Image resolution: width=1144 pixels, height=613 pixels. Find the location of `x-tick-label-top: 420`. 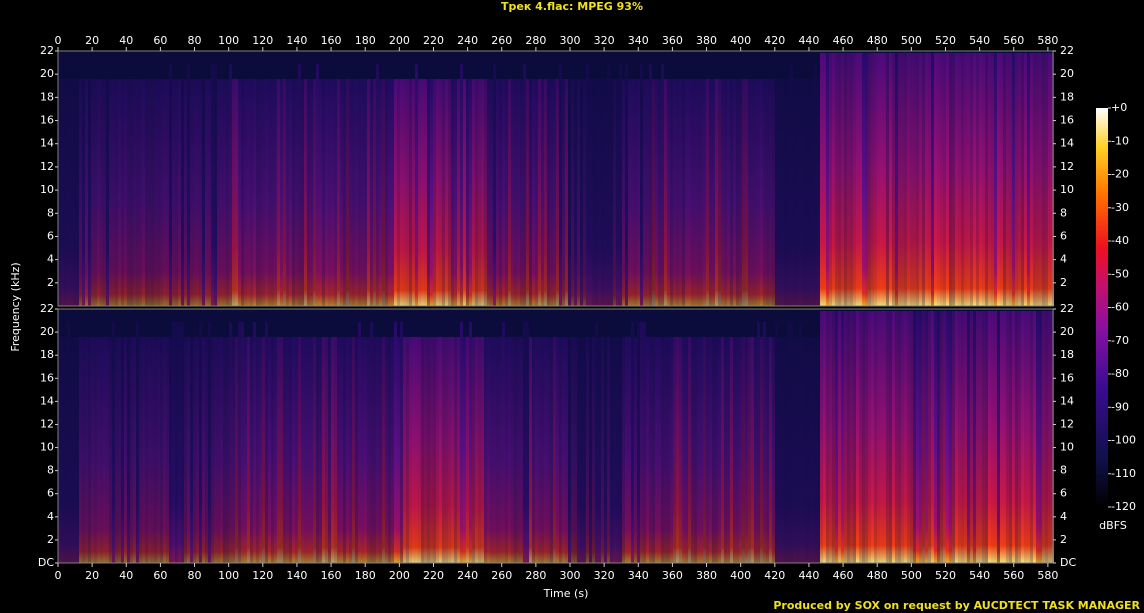

x-tick-label-top: 420 is located at coordinates (774, 40).